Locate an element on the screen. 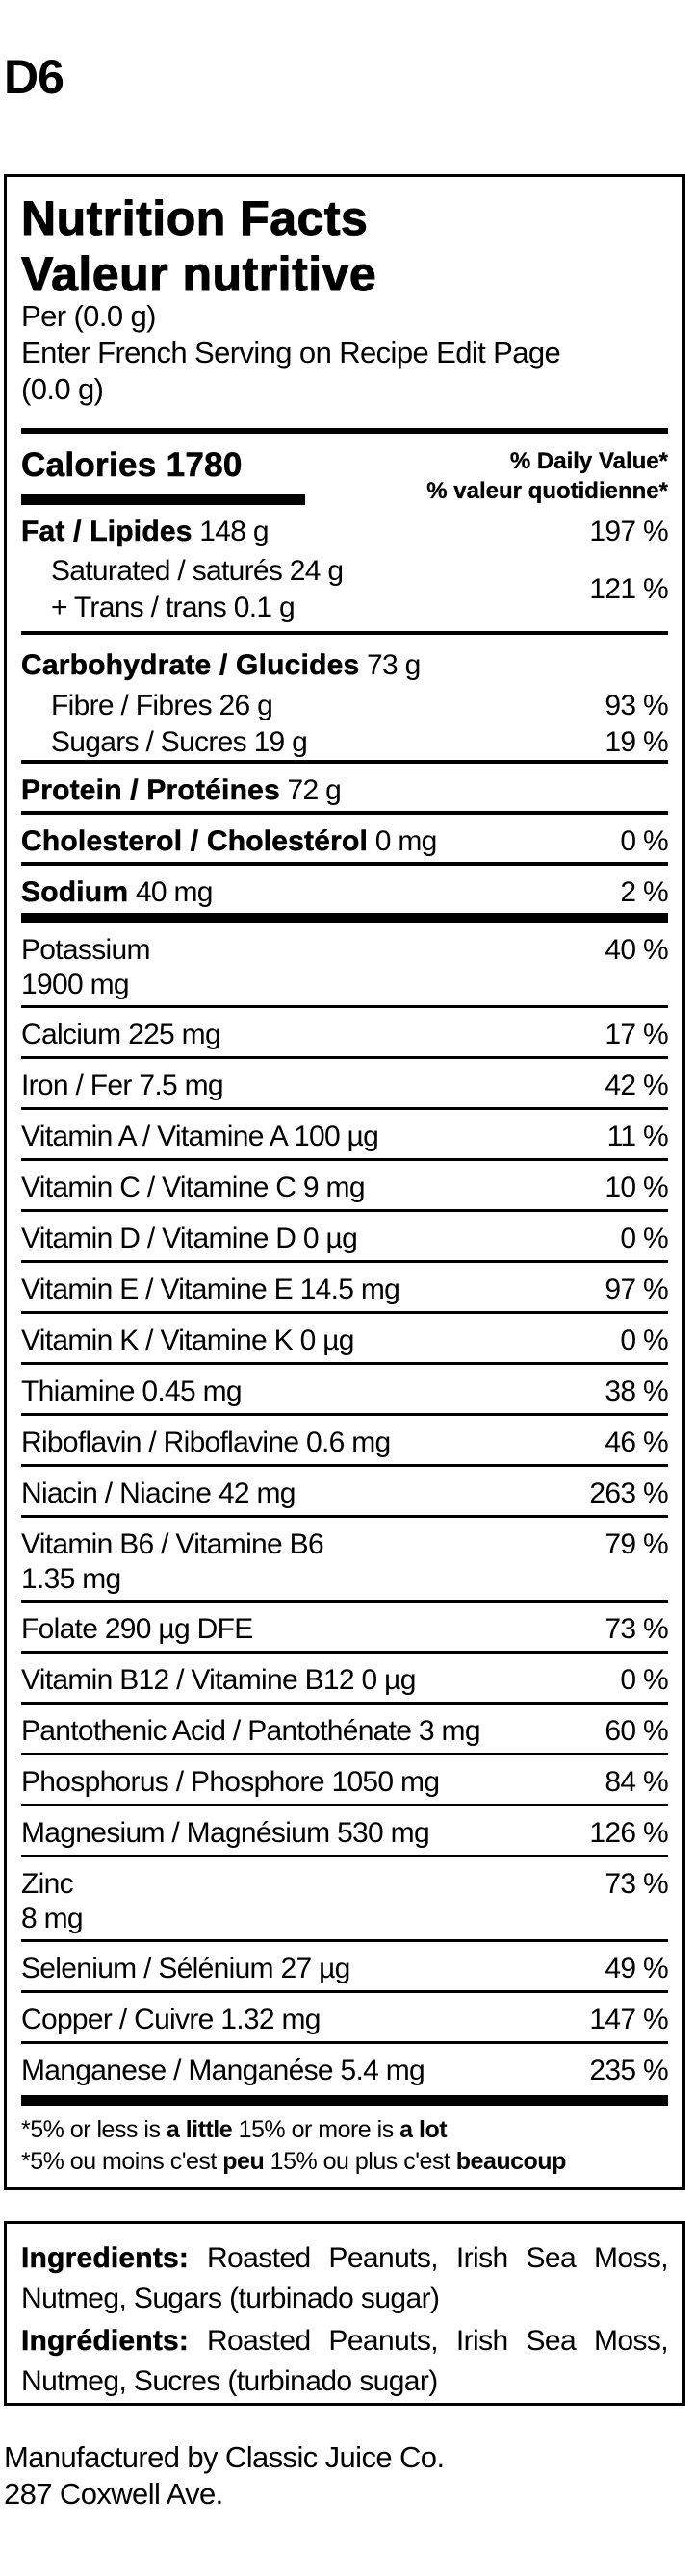 This screenshot has width=695, height=2576. sugars-dv: 19 % is located at coordinates (636, 742).